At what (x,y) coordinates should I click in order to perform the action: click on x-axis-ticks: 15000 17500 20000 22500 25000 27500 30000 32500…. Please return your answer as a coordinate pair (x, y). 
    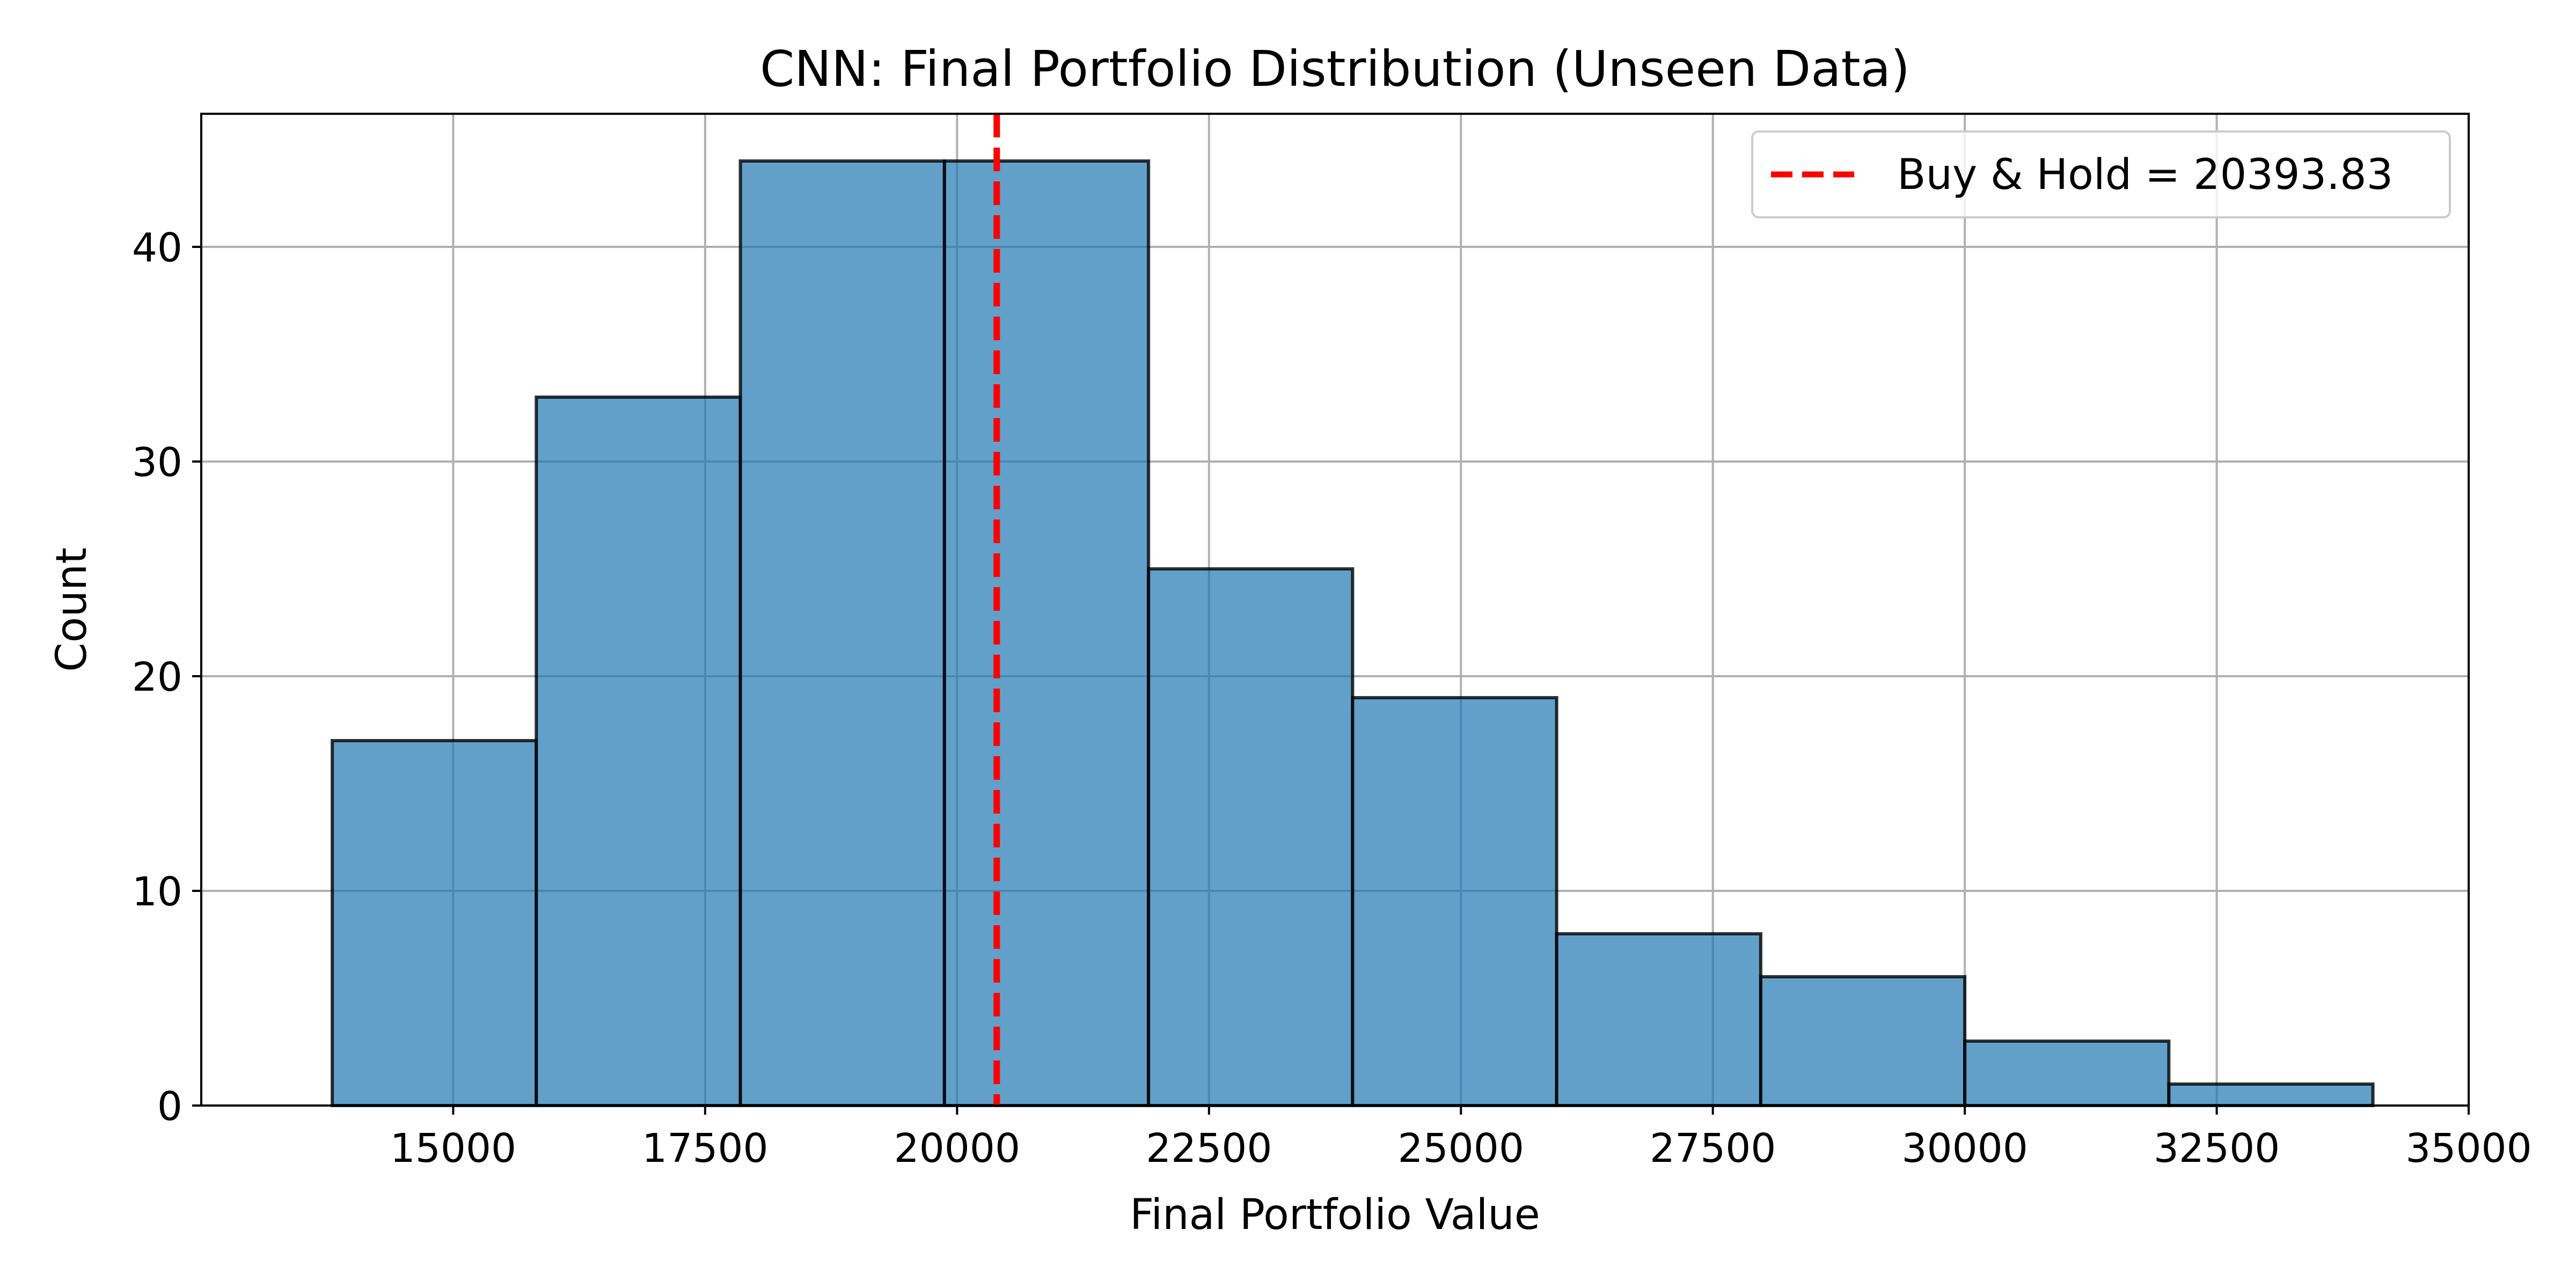
    Looking at the image, I should click on (1461, 1139).